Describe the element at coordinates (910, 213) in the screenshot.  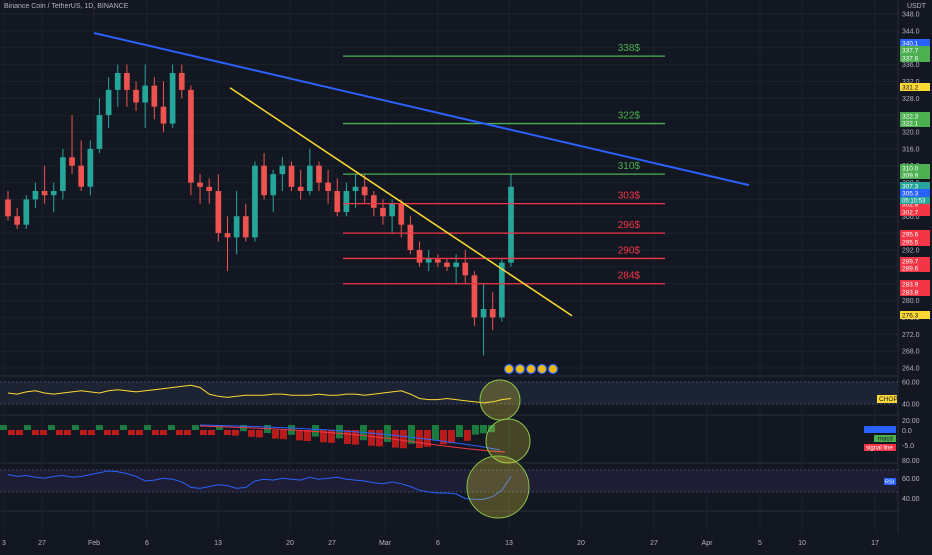
I see `price-tag-label: 302.7` at that location.